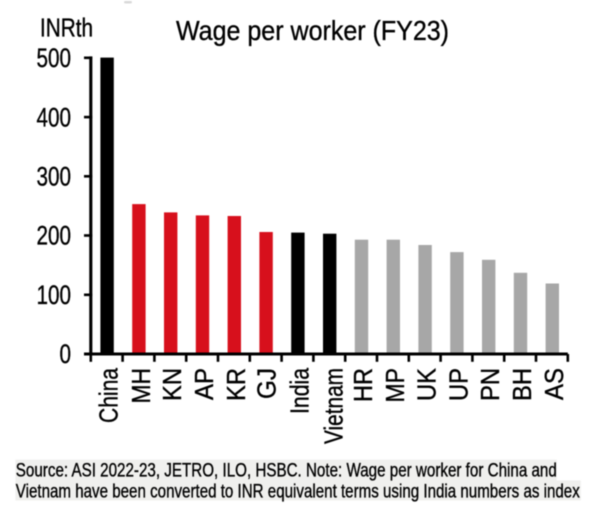 The width and height of the screenshot is (600, 519). What do you see at coordinates (236, 384) in the screenshot?
I see `svg-text: KR` at bounding box center [236, 384].